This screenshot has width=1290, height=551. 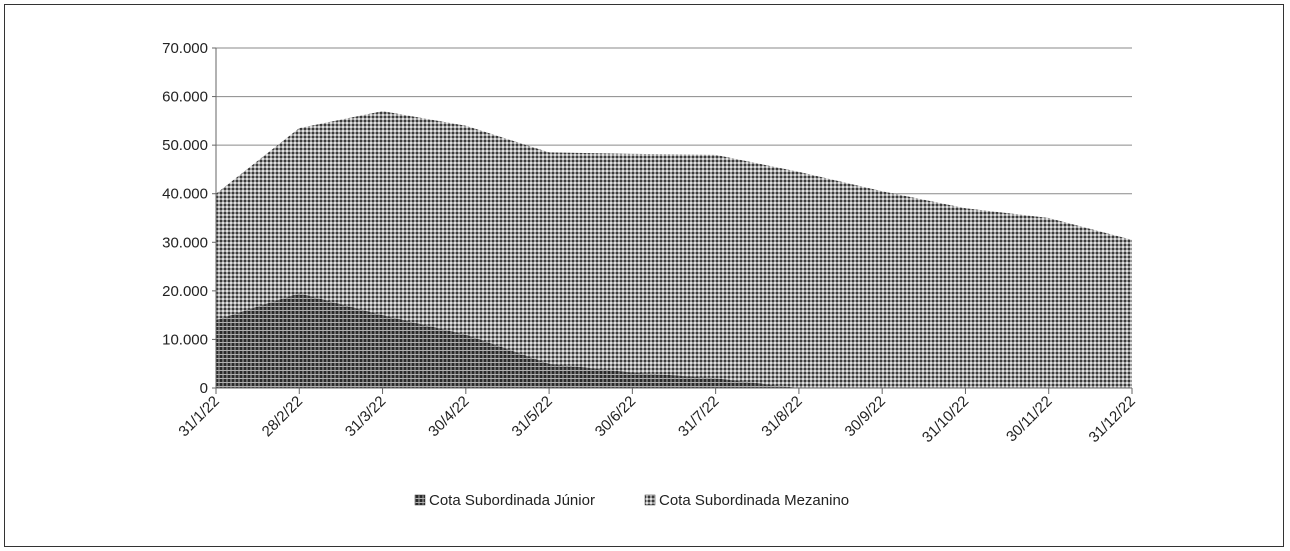 I want to click on area-series-junior, so click(x=674, y=340).